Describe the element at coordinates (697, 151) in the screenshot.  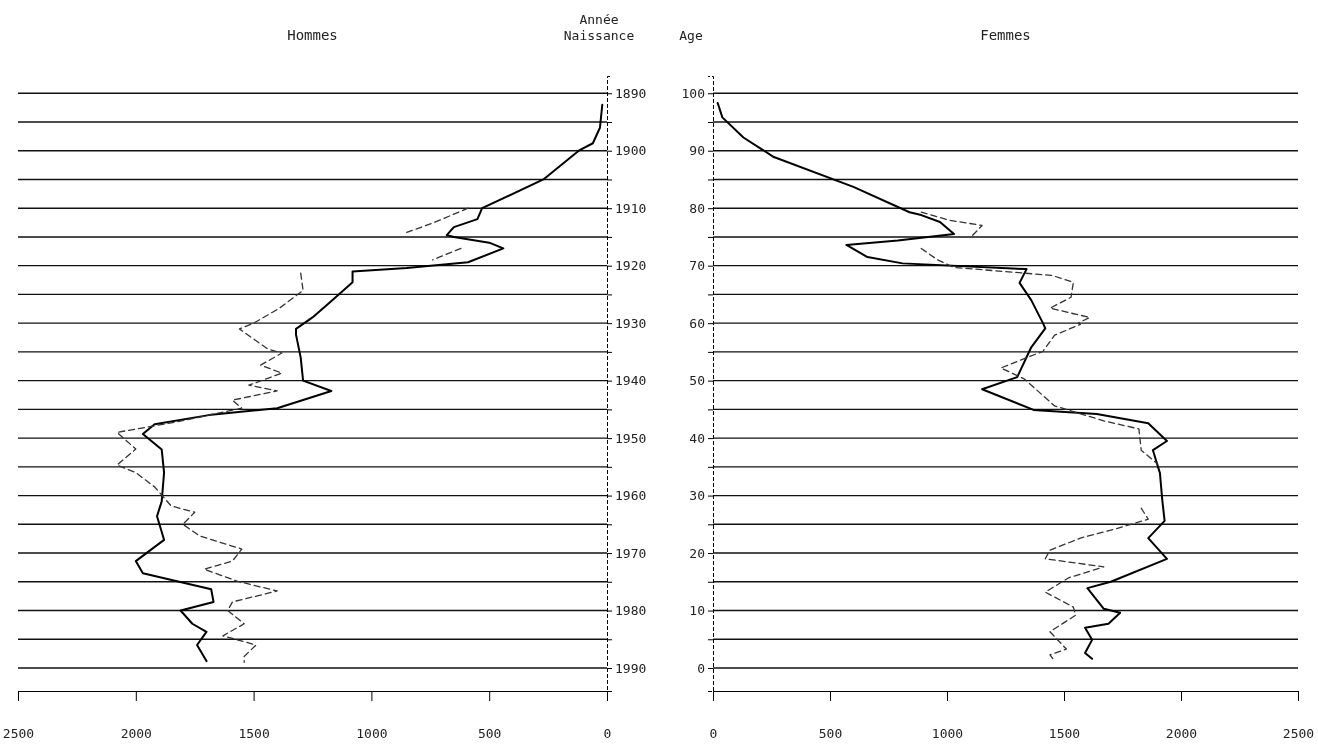
I see `y-tick-label: 90` at that location.